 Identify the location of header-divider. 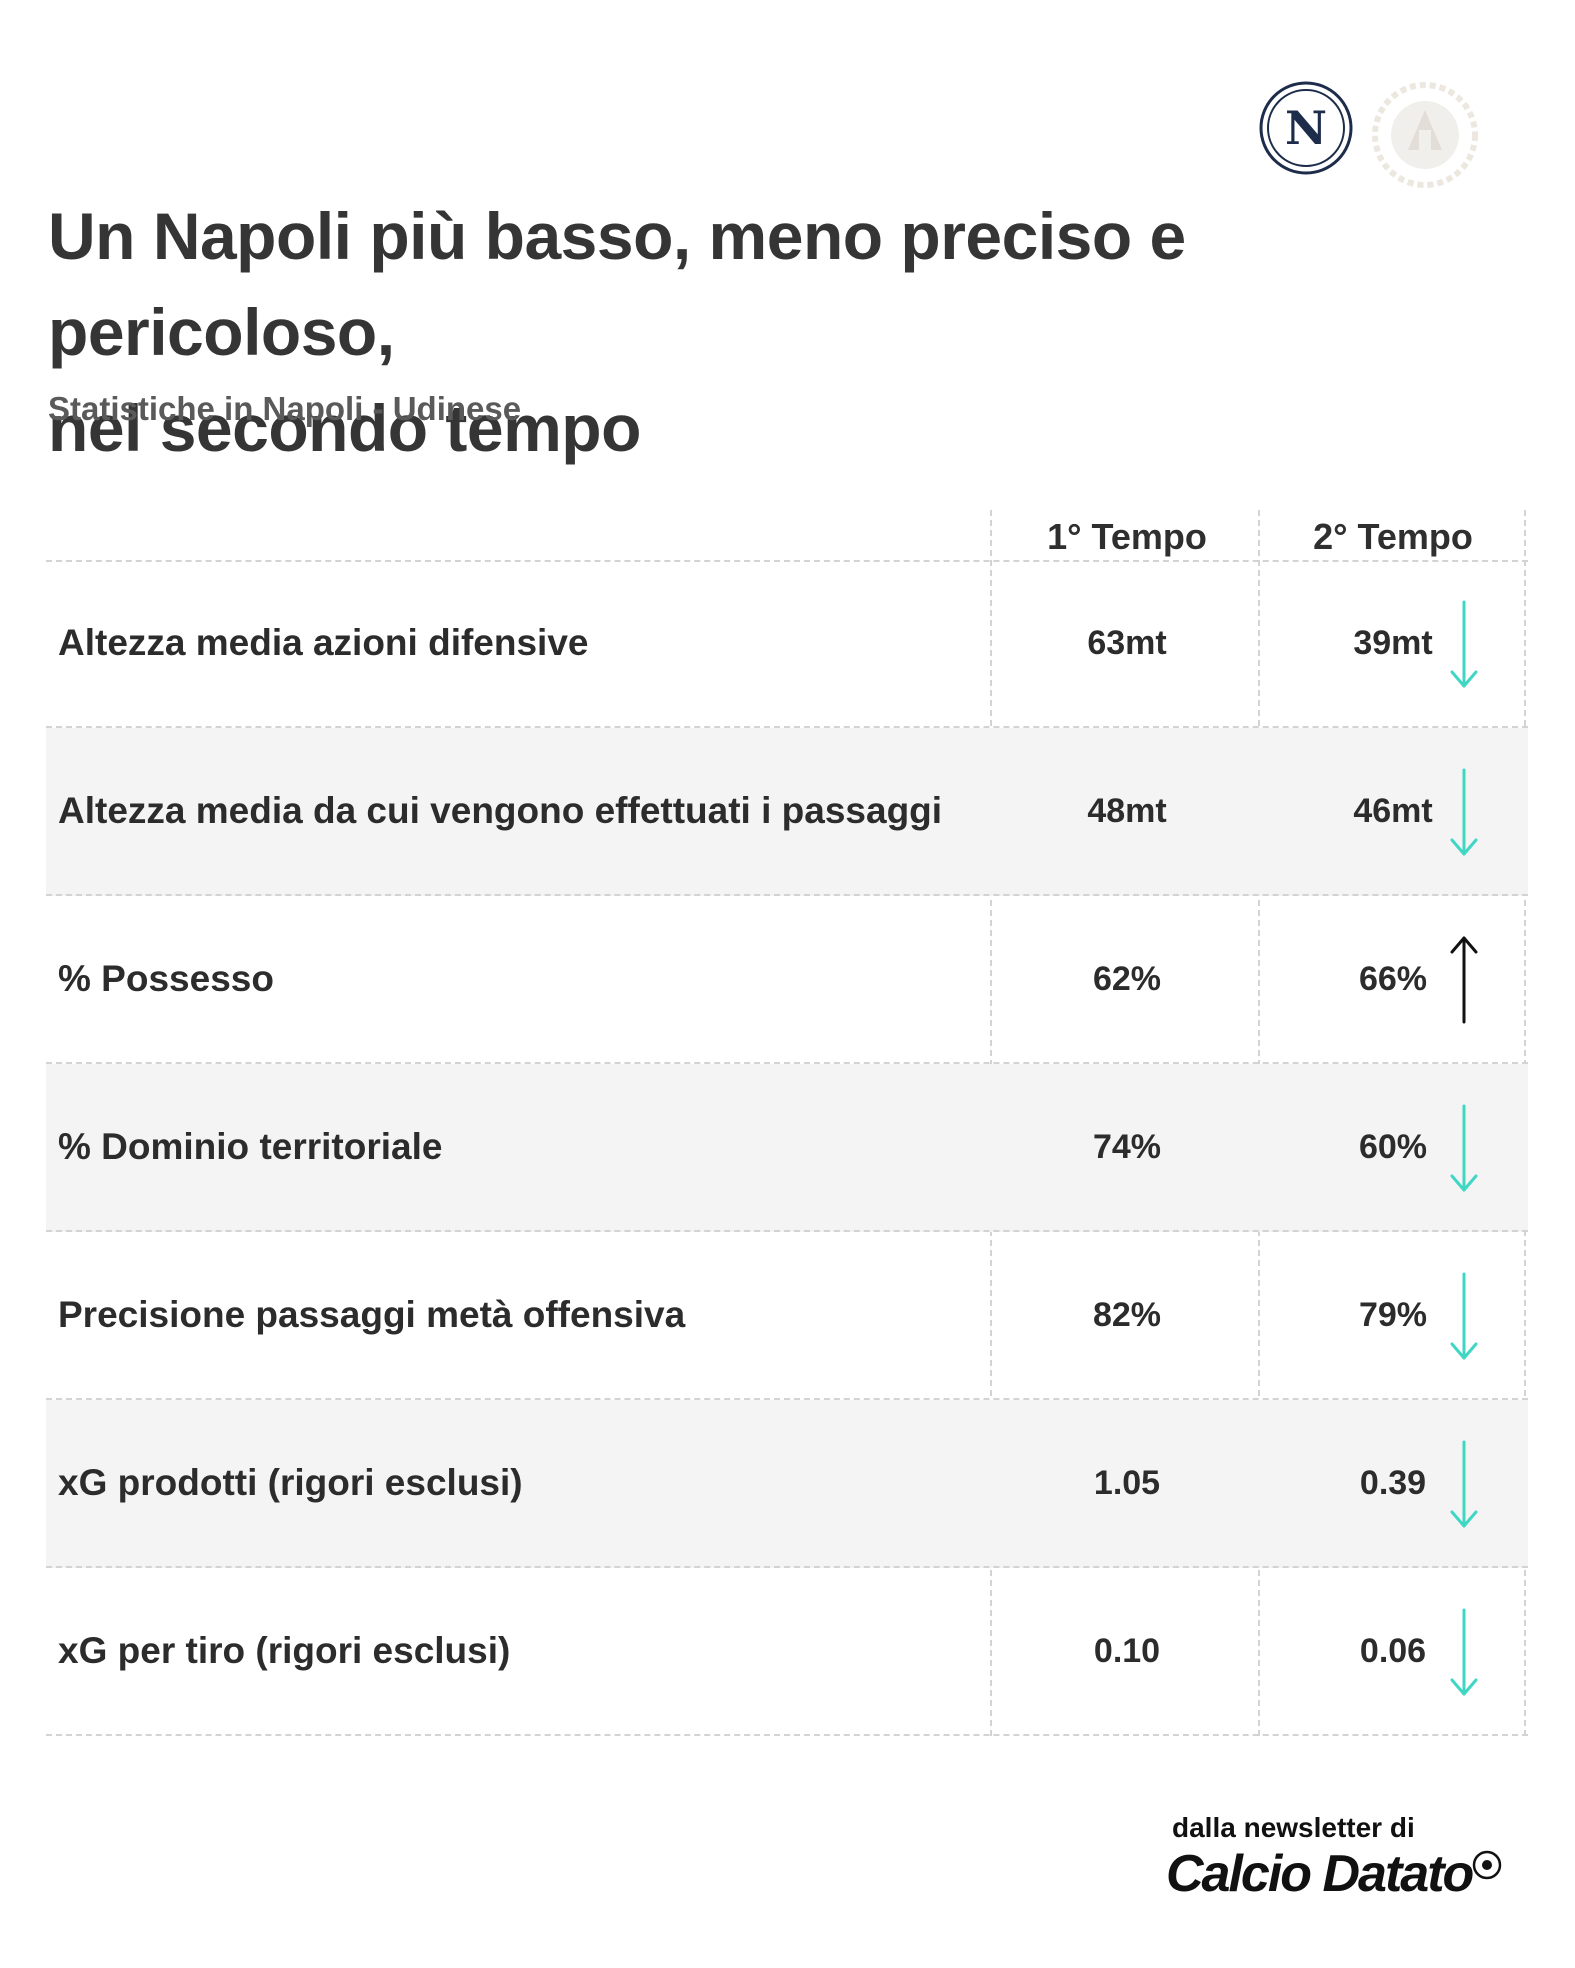
(787, 561).